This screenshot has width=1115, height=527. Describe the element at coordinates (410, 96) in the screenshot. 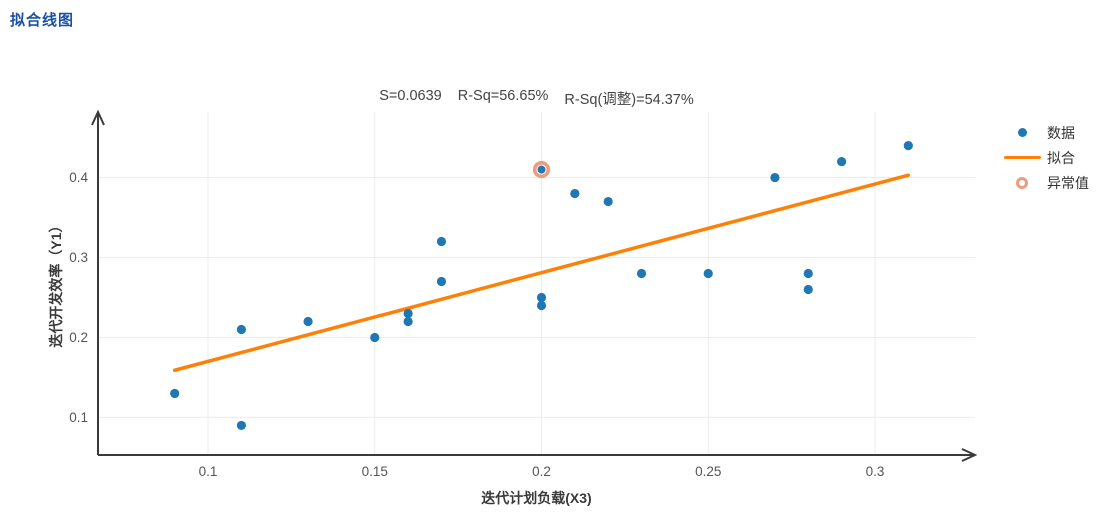

I see `stat-s: S=0.0639` at that location.